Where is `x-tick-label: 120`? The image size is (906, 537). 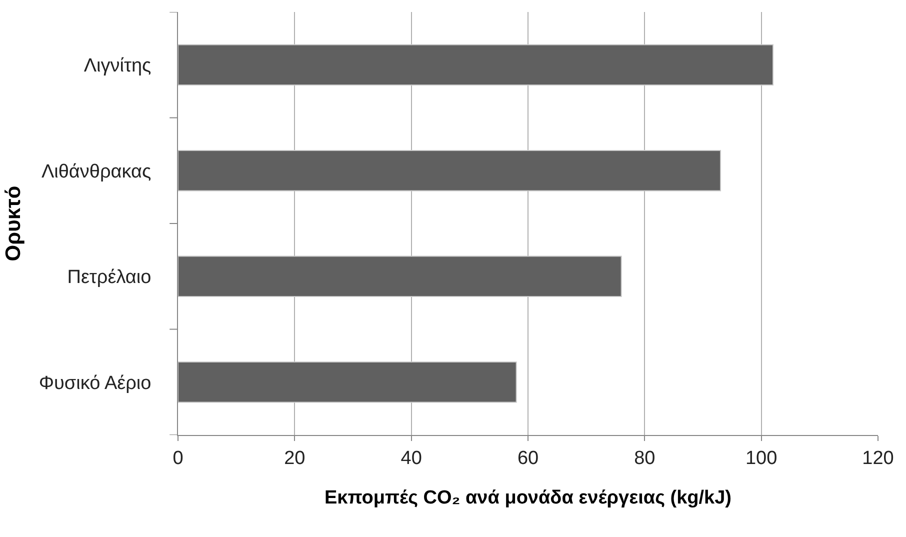
x-tick-label: 120 is located at coordinates (878, 458).